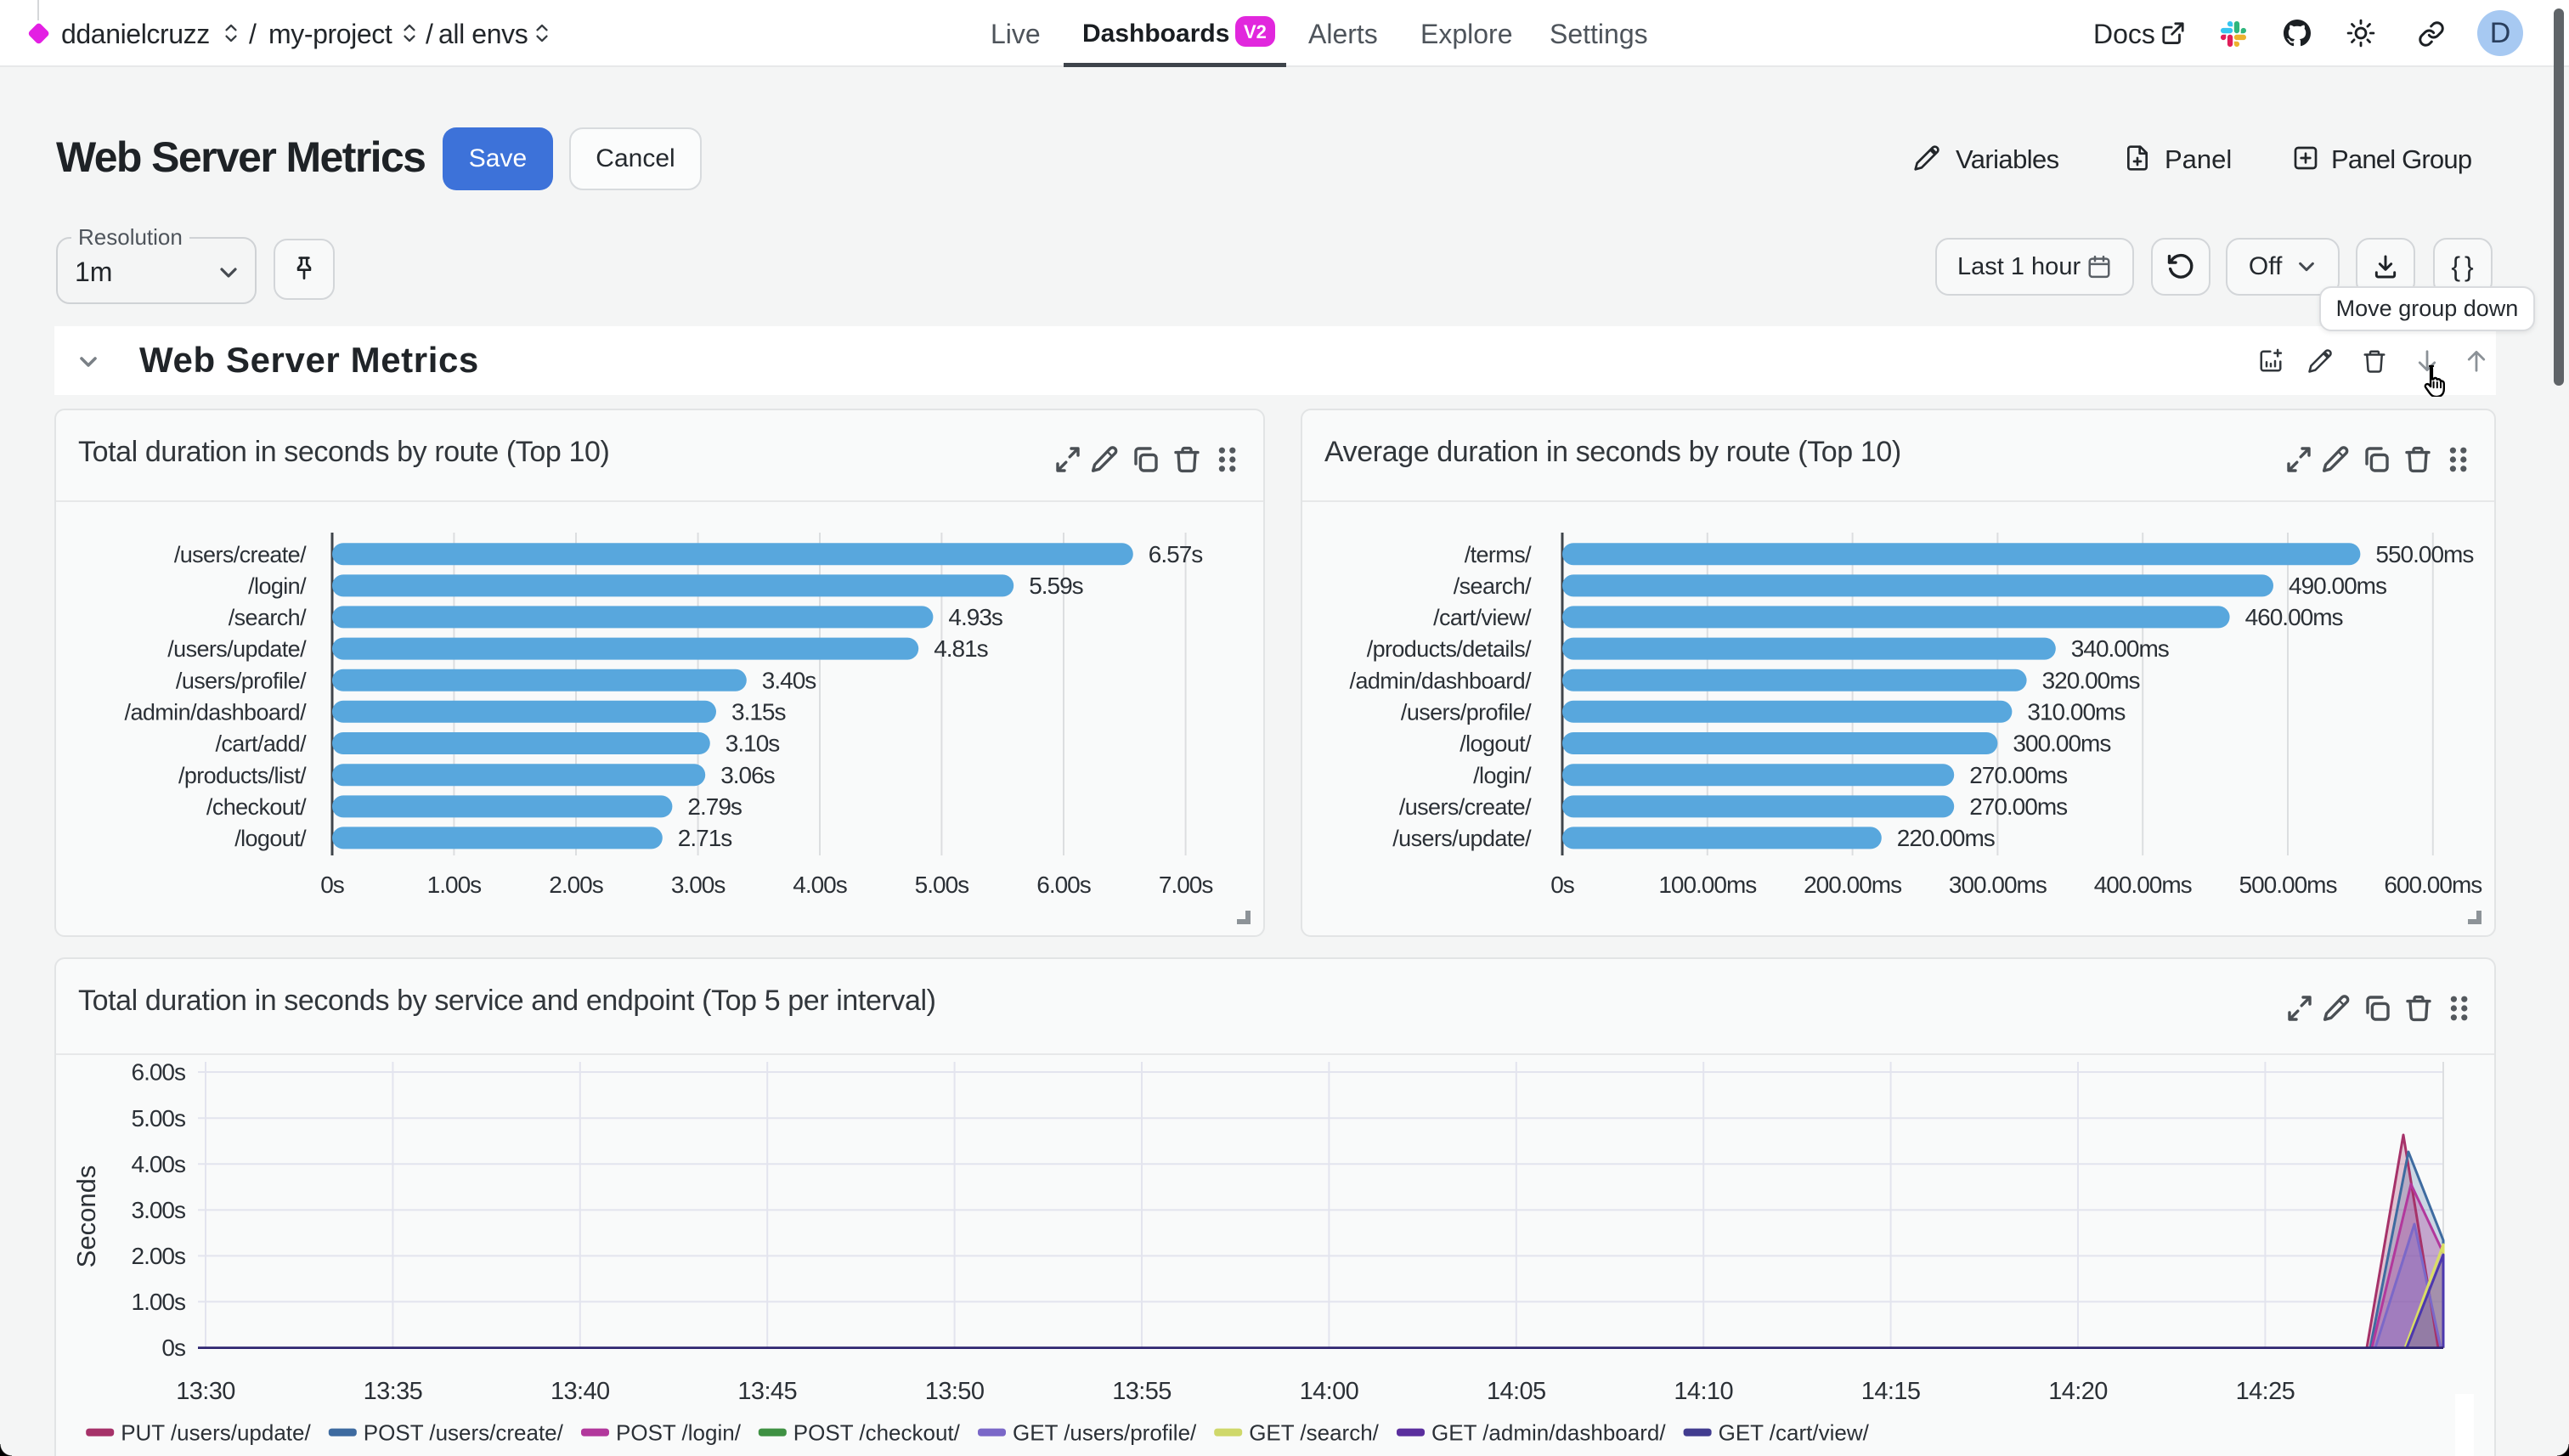 The width and height of the screenshot is (2569, 1456). I want to click on svg-text: 310.00ms, so click(2076, 712).